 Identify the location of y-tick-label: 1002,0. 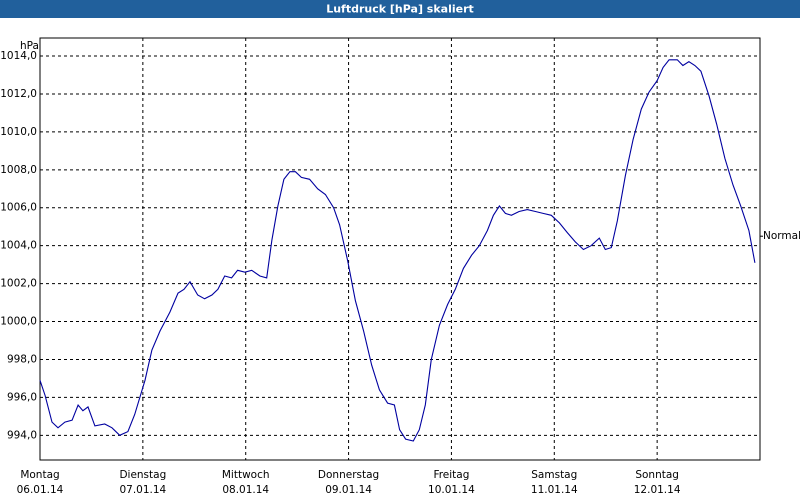
(18, 284).